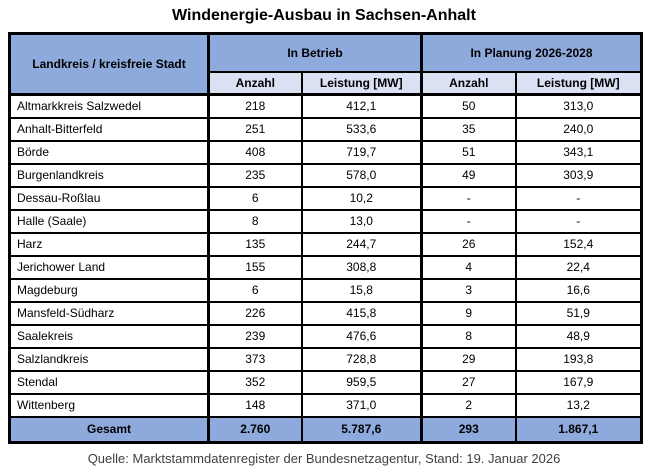  What do you see at coordinates (468, 152) in the screenshot?
I see `planung-anzahl-value: 51` at bounding box center [468, 152].